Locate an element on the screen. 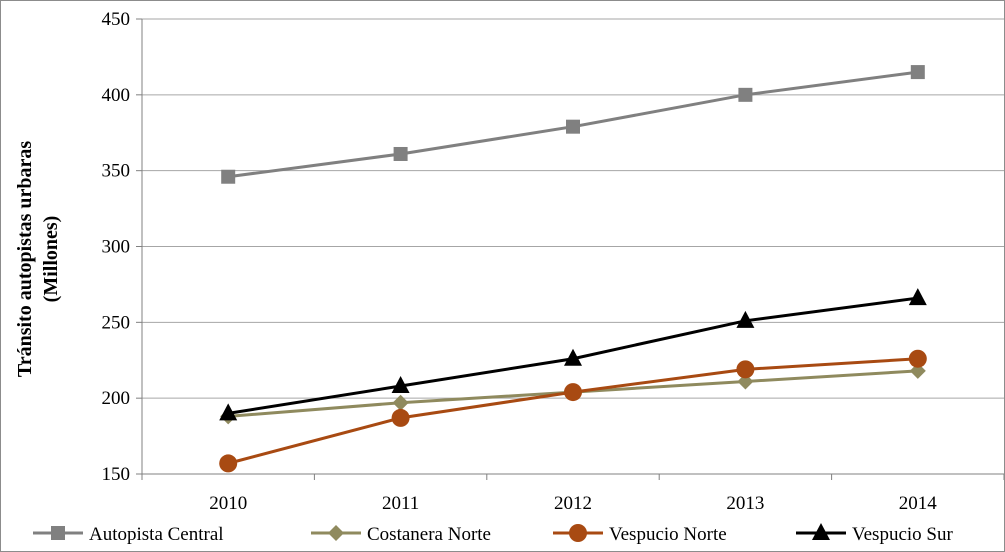 The width and height of the screenshot is (1005, 552). legend-item-autopista-central: Autopista Central is located at coordinates (128, 534).